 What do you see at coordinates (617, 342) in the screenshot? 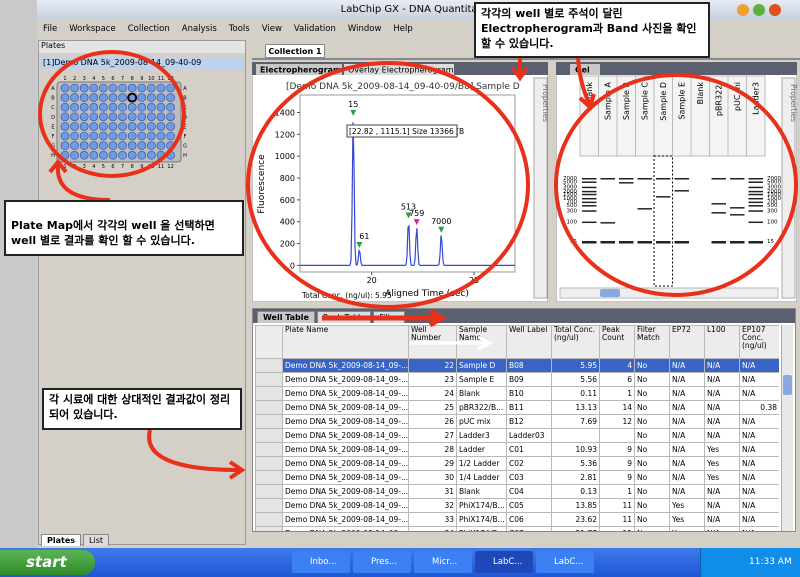
I see `column-header: Peak Count` at bounding box center [617, 342].